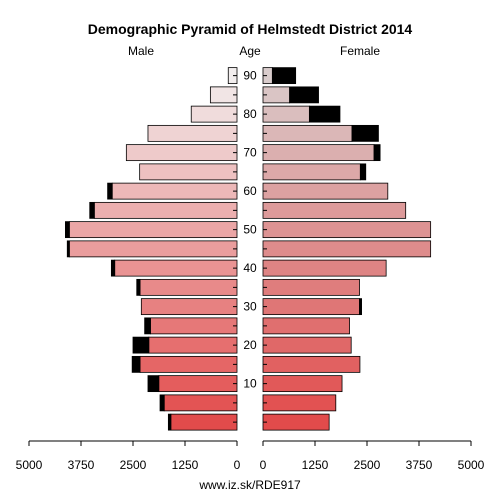  I want to click on age-label: Age, so click(250, 51).